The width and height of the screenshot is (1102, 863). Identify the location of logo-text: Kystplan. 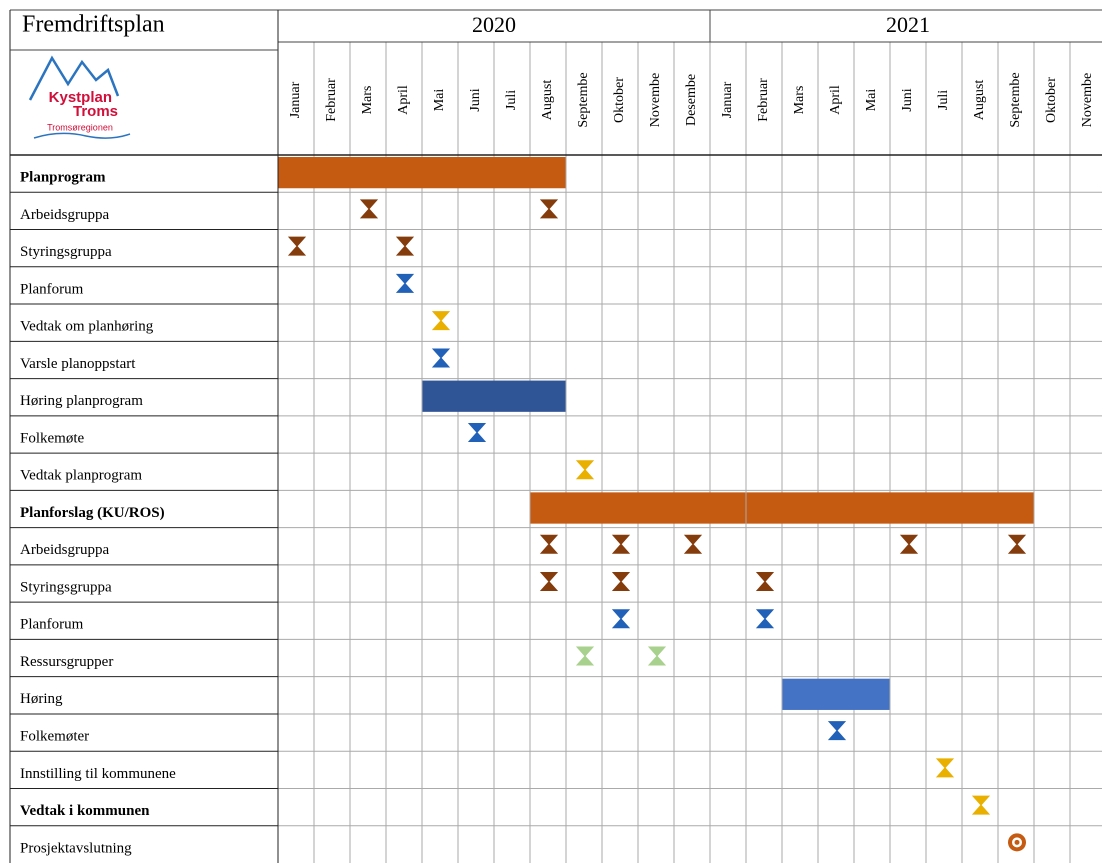
(80, 97).